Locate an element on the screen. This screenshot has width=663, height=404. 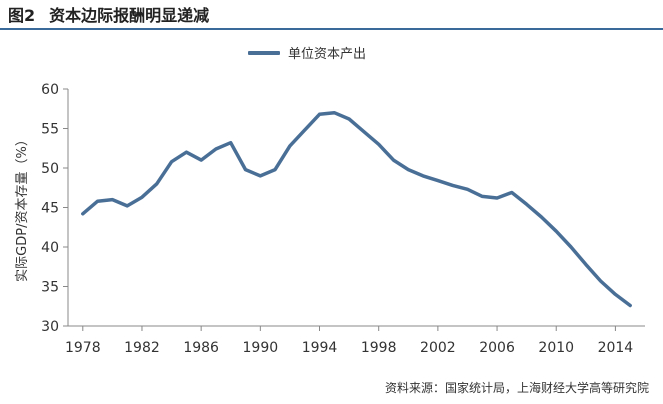
y-tick-label: 40 is located at coordinates (50, 248).